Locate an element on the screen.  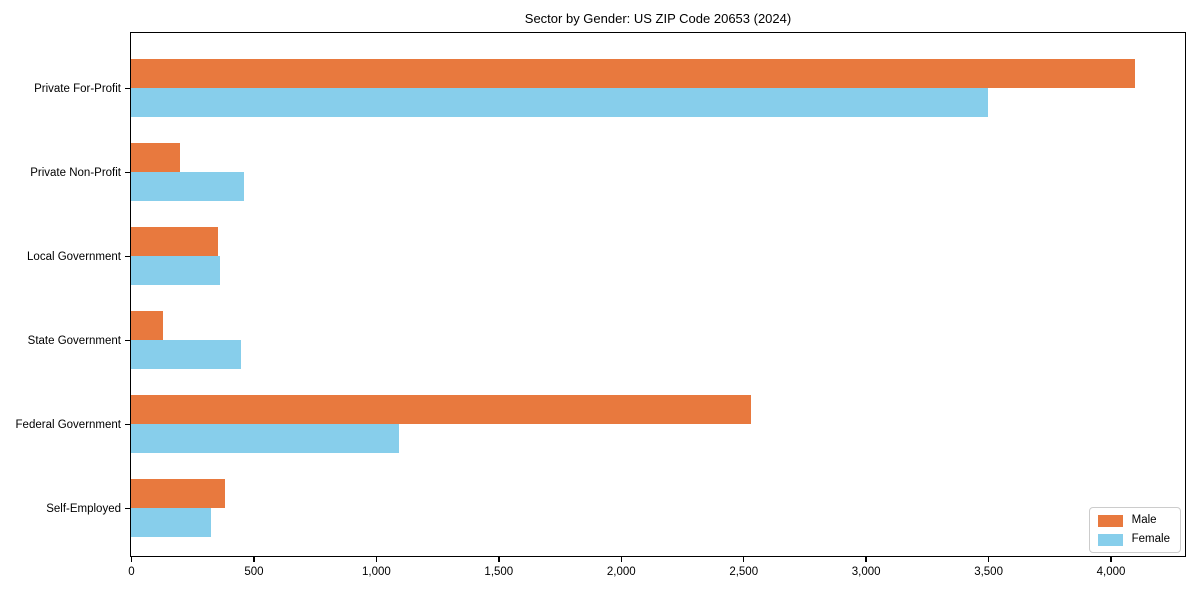
x-tick-label: 4,000 is located at coordinates (1111, 572).